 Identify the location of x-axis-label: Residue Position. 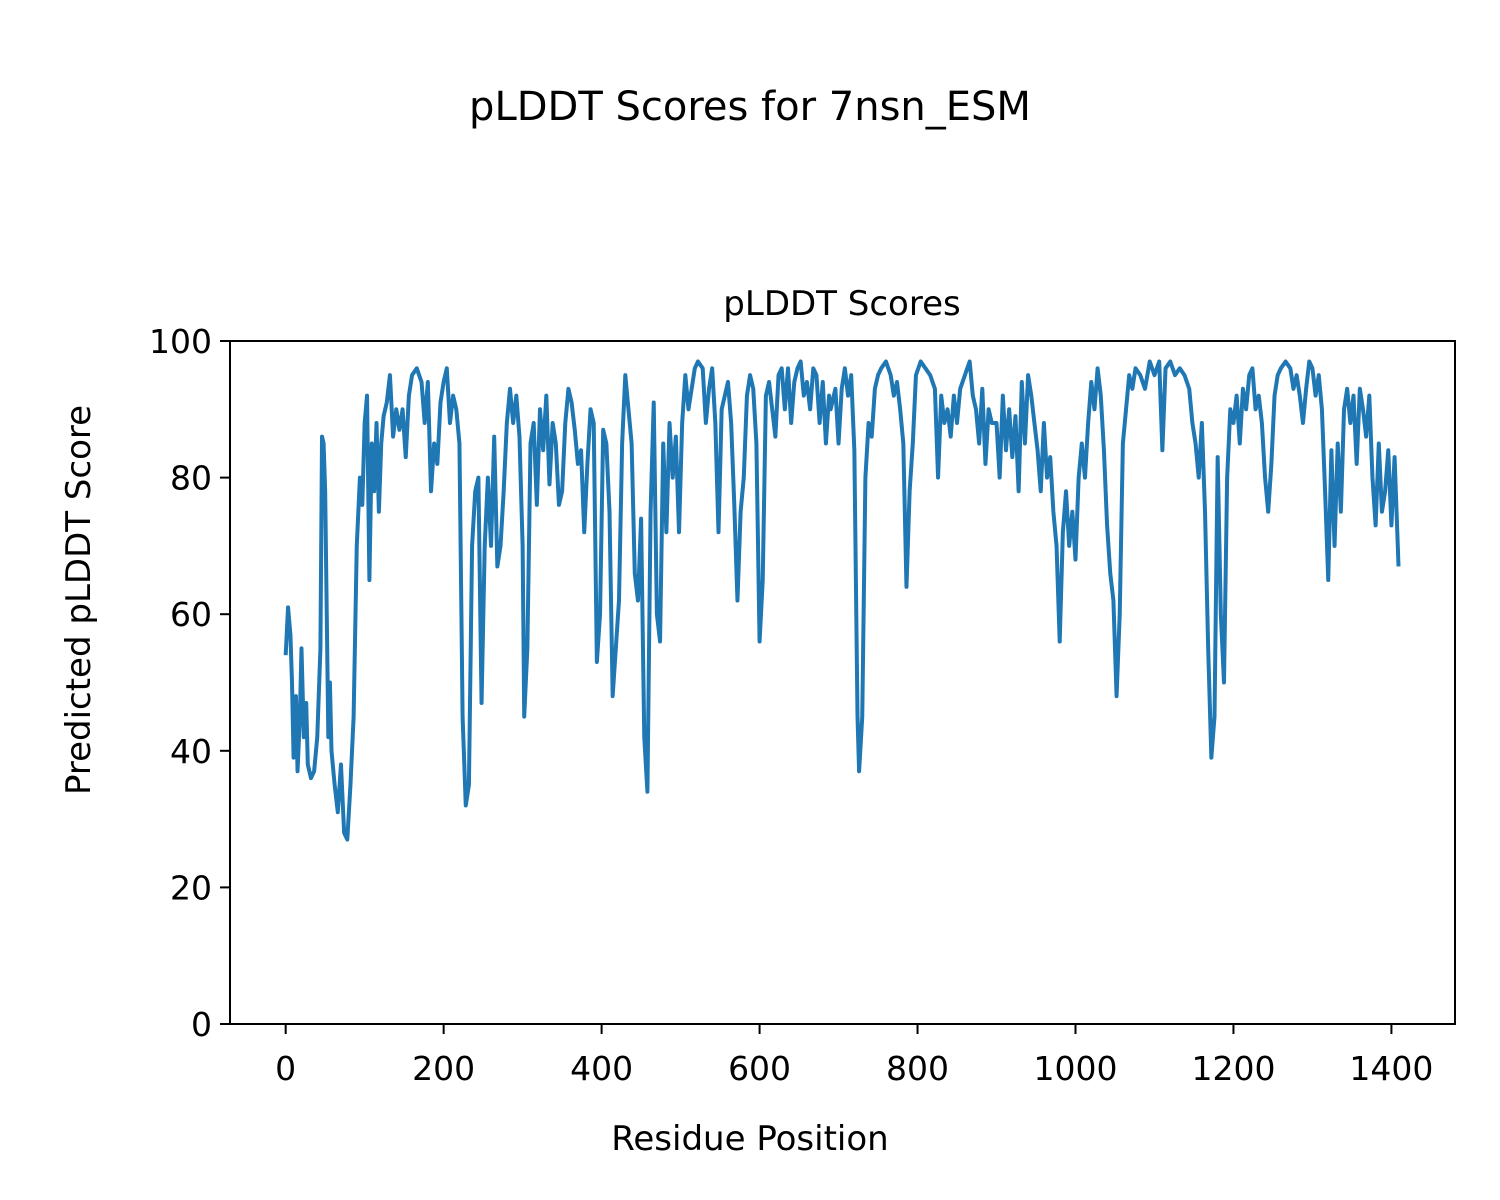
(749, 1139).